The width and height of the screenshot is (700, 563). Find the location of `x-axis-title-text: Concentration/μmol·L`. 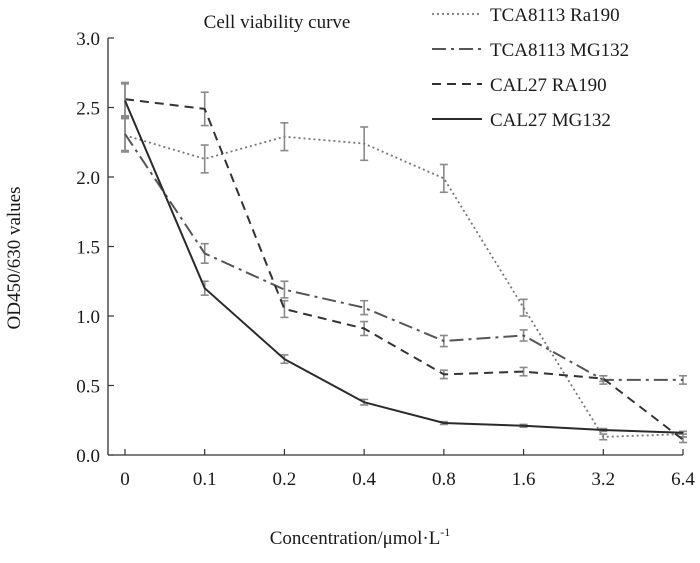

x-axis-title-text: Concentration/μmol·L is located at coordinates (355, 538).